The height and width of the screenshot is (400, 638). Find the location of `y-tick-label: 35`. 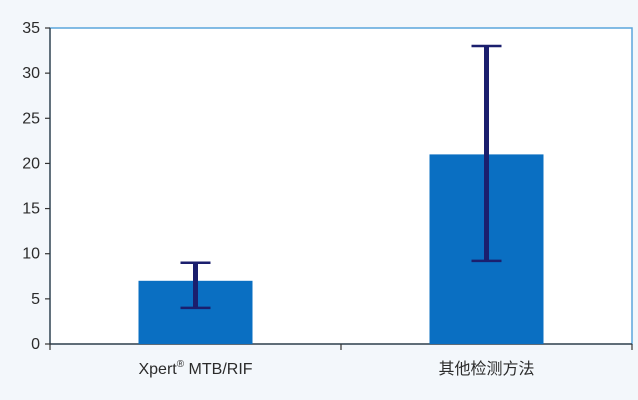

y-tick-label: 35 is located at coordinates (31, 28).